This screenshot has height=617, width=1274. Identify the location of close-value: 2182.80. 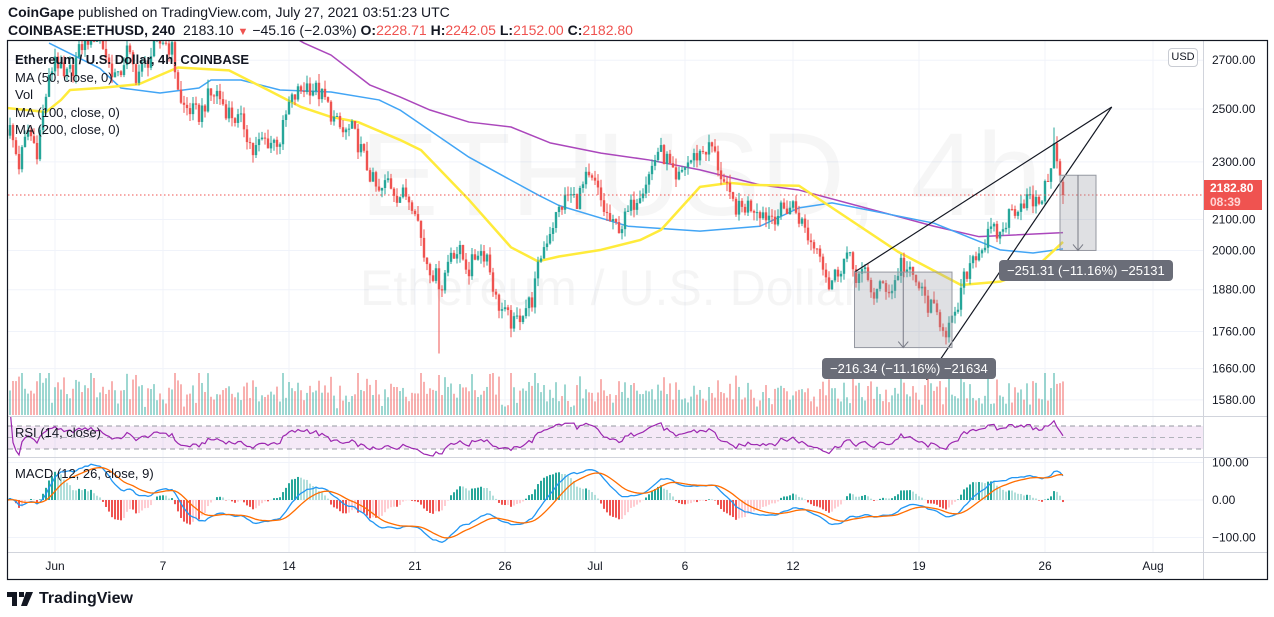
(607, 30).